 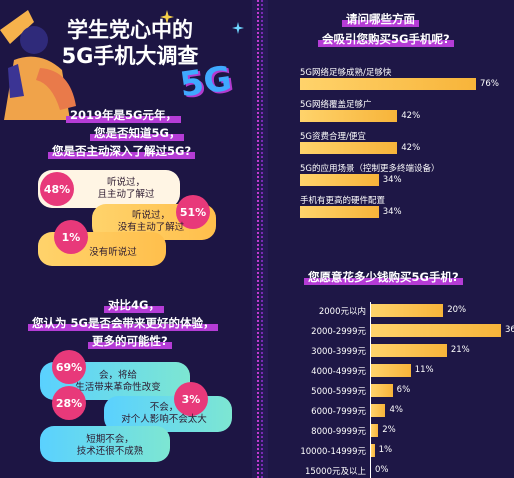 I want to click on answer-pct: 69%, so click(x=69, y=367).